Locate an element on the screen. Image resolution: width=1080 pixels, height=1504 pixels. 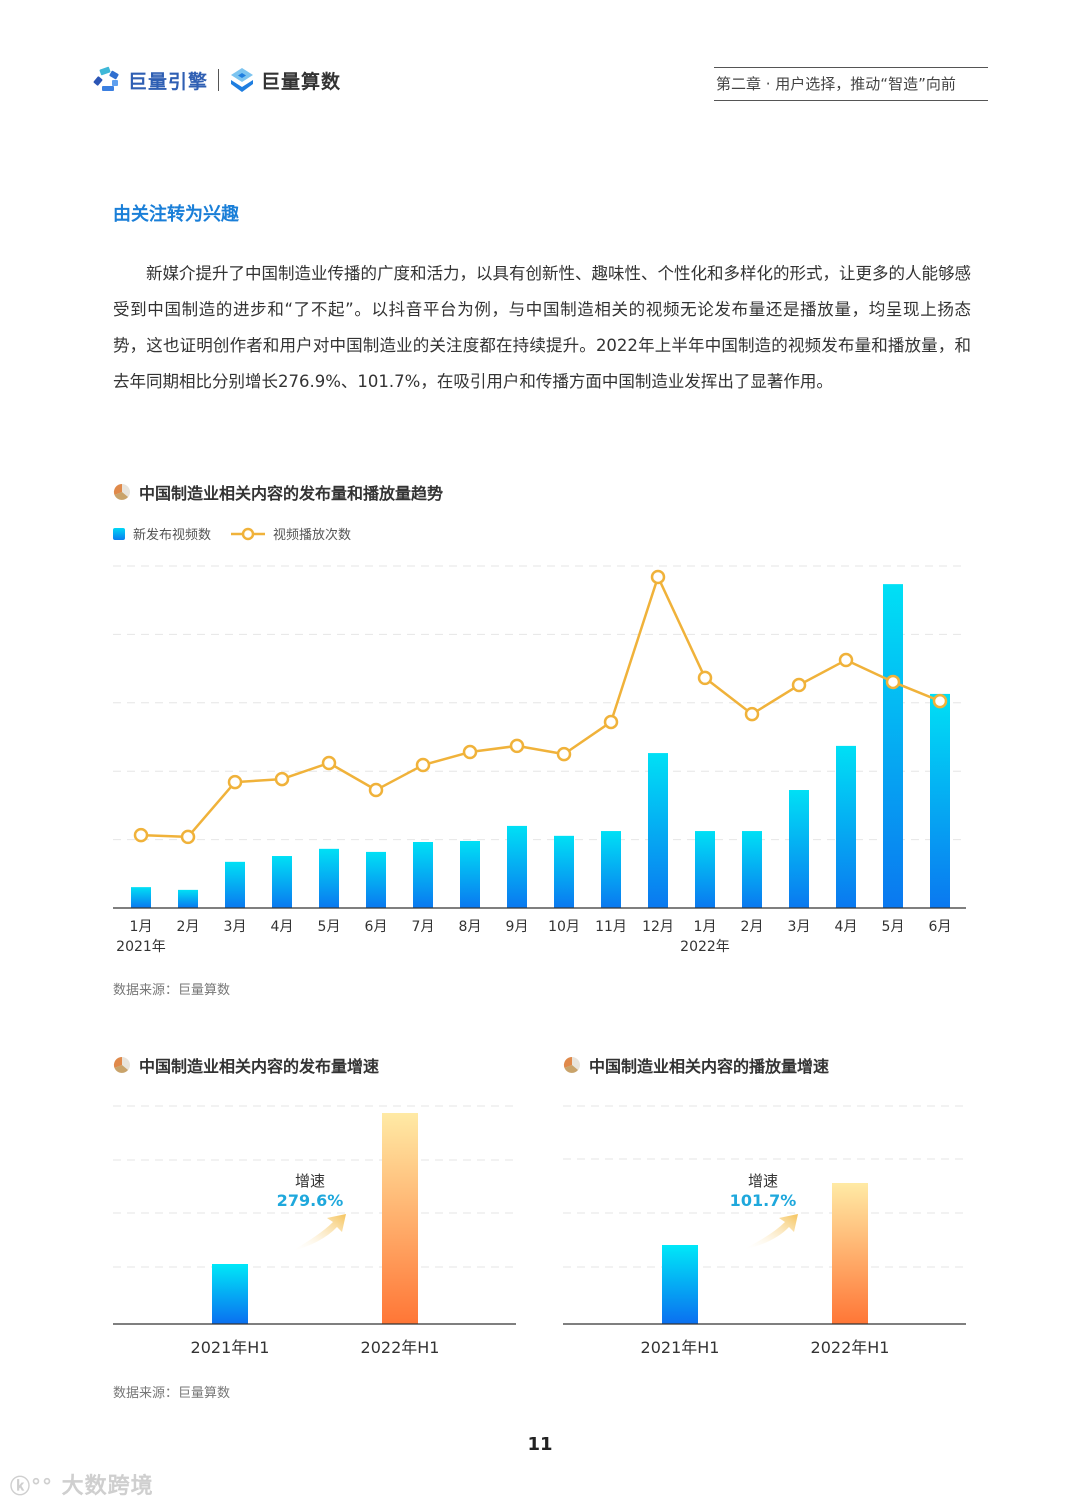
watermark-text: 大数跨境 is located at coordinates (107, 1486).